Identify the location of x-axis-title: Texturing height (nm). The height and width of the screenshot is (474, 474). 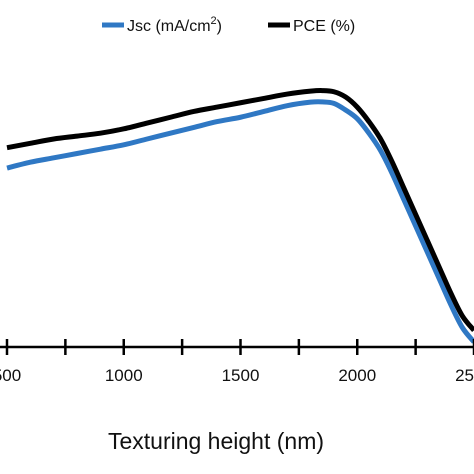
(216, 441).